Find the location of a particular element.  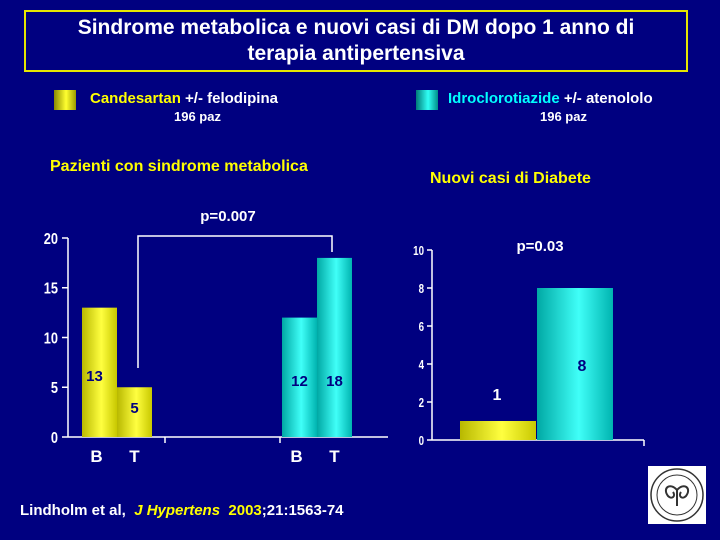

chart1-data-label: 18 is located at coordinates (334, 381).